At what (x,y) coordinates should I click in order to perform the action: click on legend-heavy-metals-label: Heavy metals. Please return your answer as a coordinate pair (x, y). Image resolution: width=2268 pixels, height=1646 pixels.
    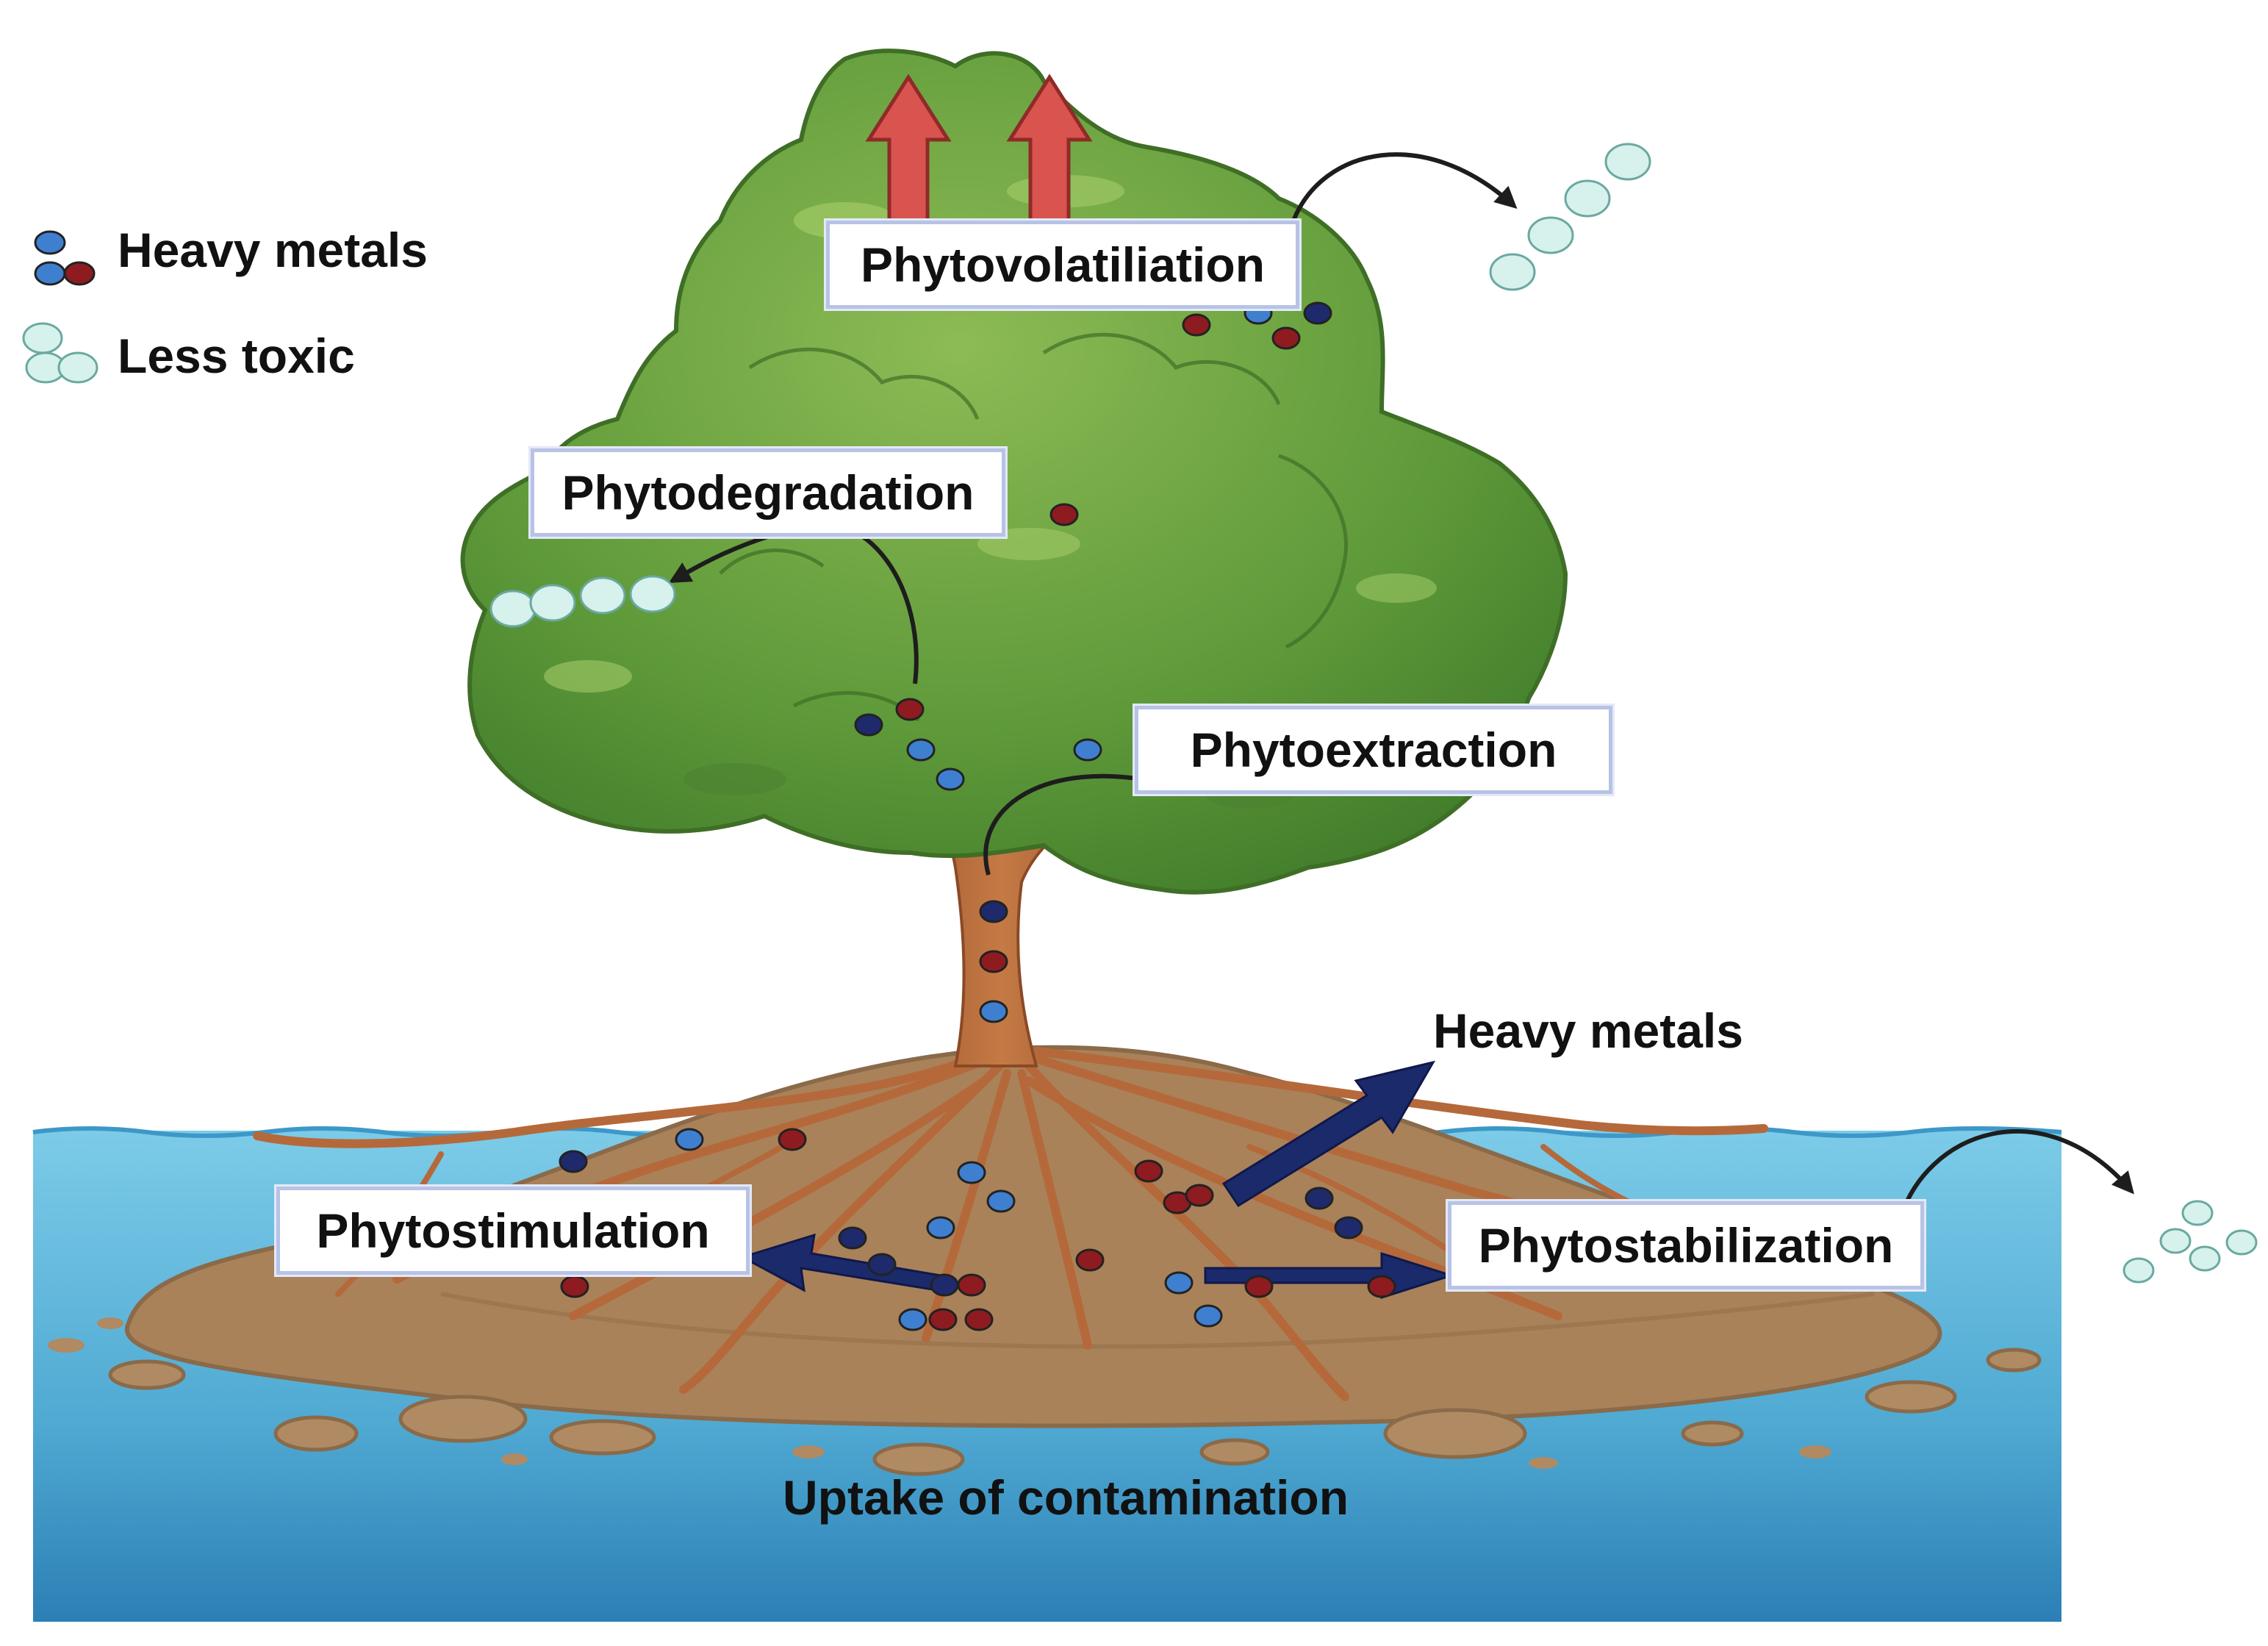
    Looking at the image, I should click on (273, 250).